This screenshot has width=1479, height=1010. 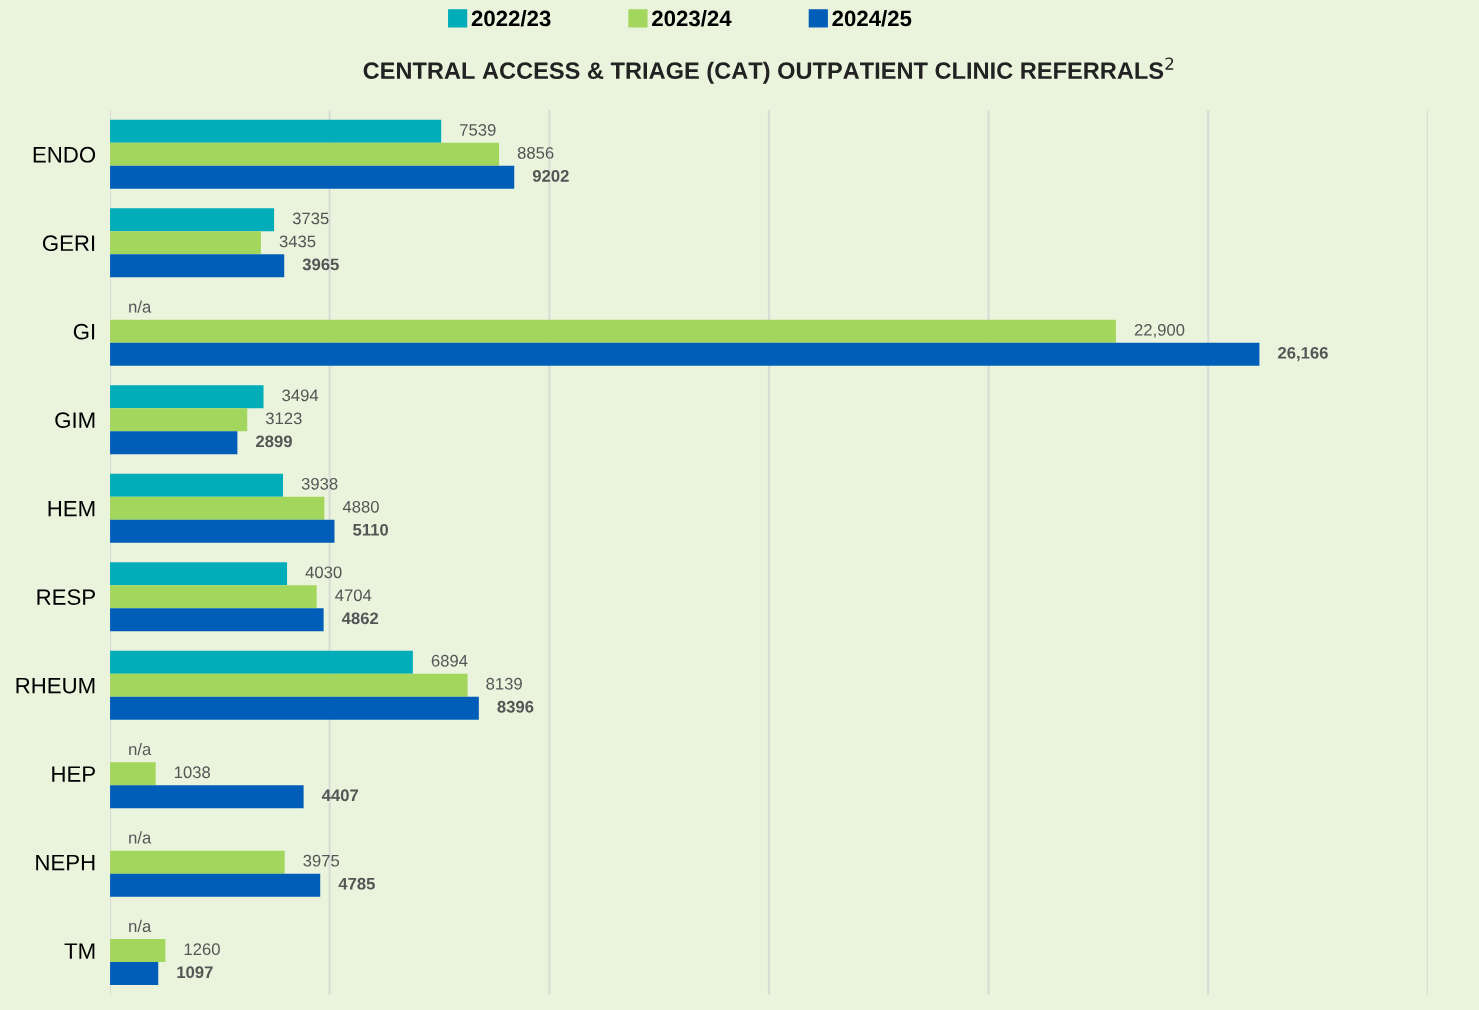 What do you see at coordinates (65, 862) in the screenshot?
I see `y-tick-label: NEPH` at bounding box center [65, 862].